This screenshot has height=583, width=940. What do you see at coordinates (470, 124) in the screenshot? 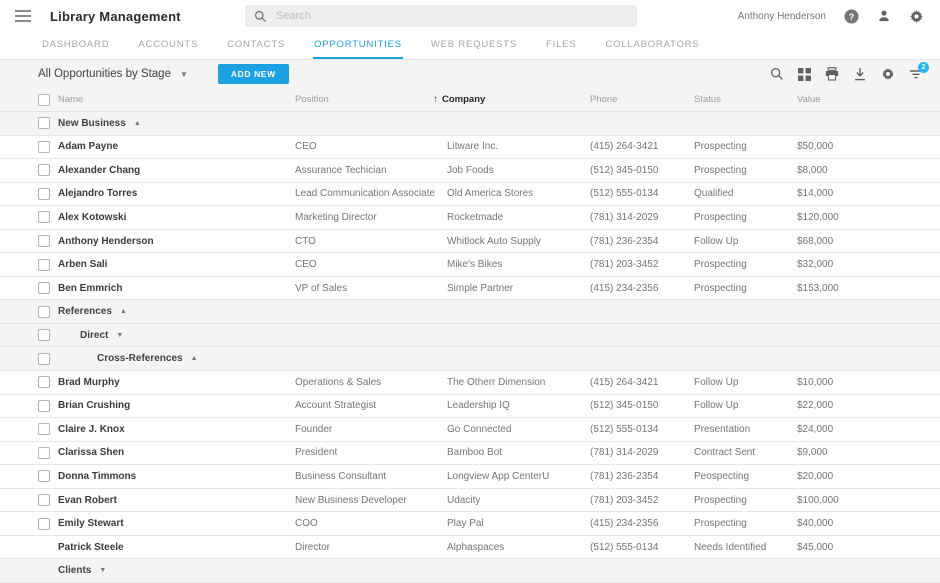
I see `group-row-new-business: New Business ▲` at bounding box center [470, 124].